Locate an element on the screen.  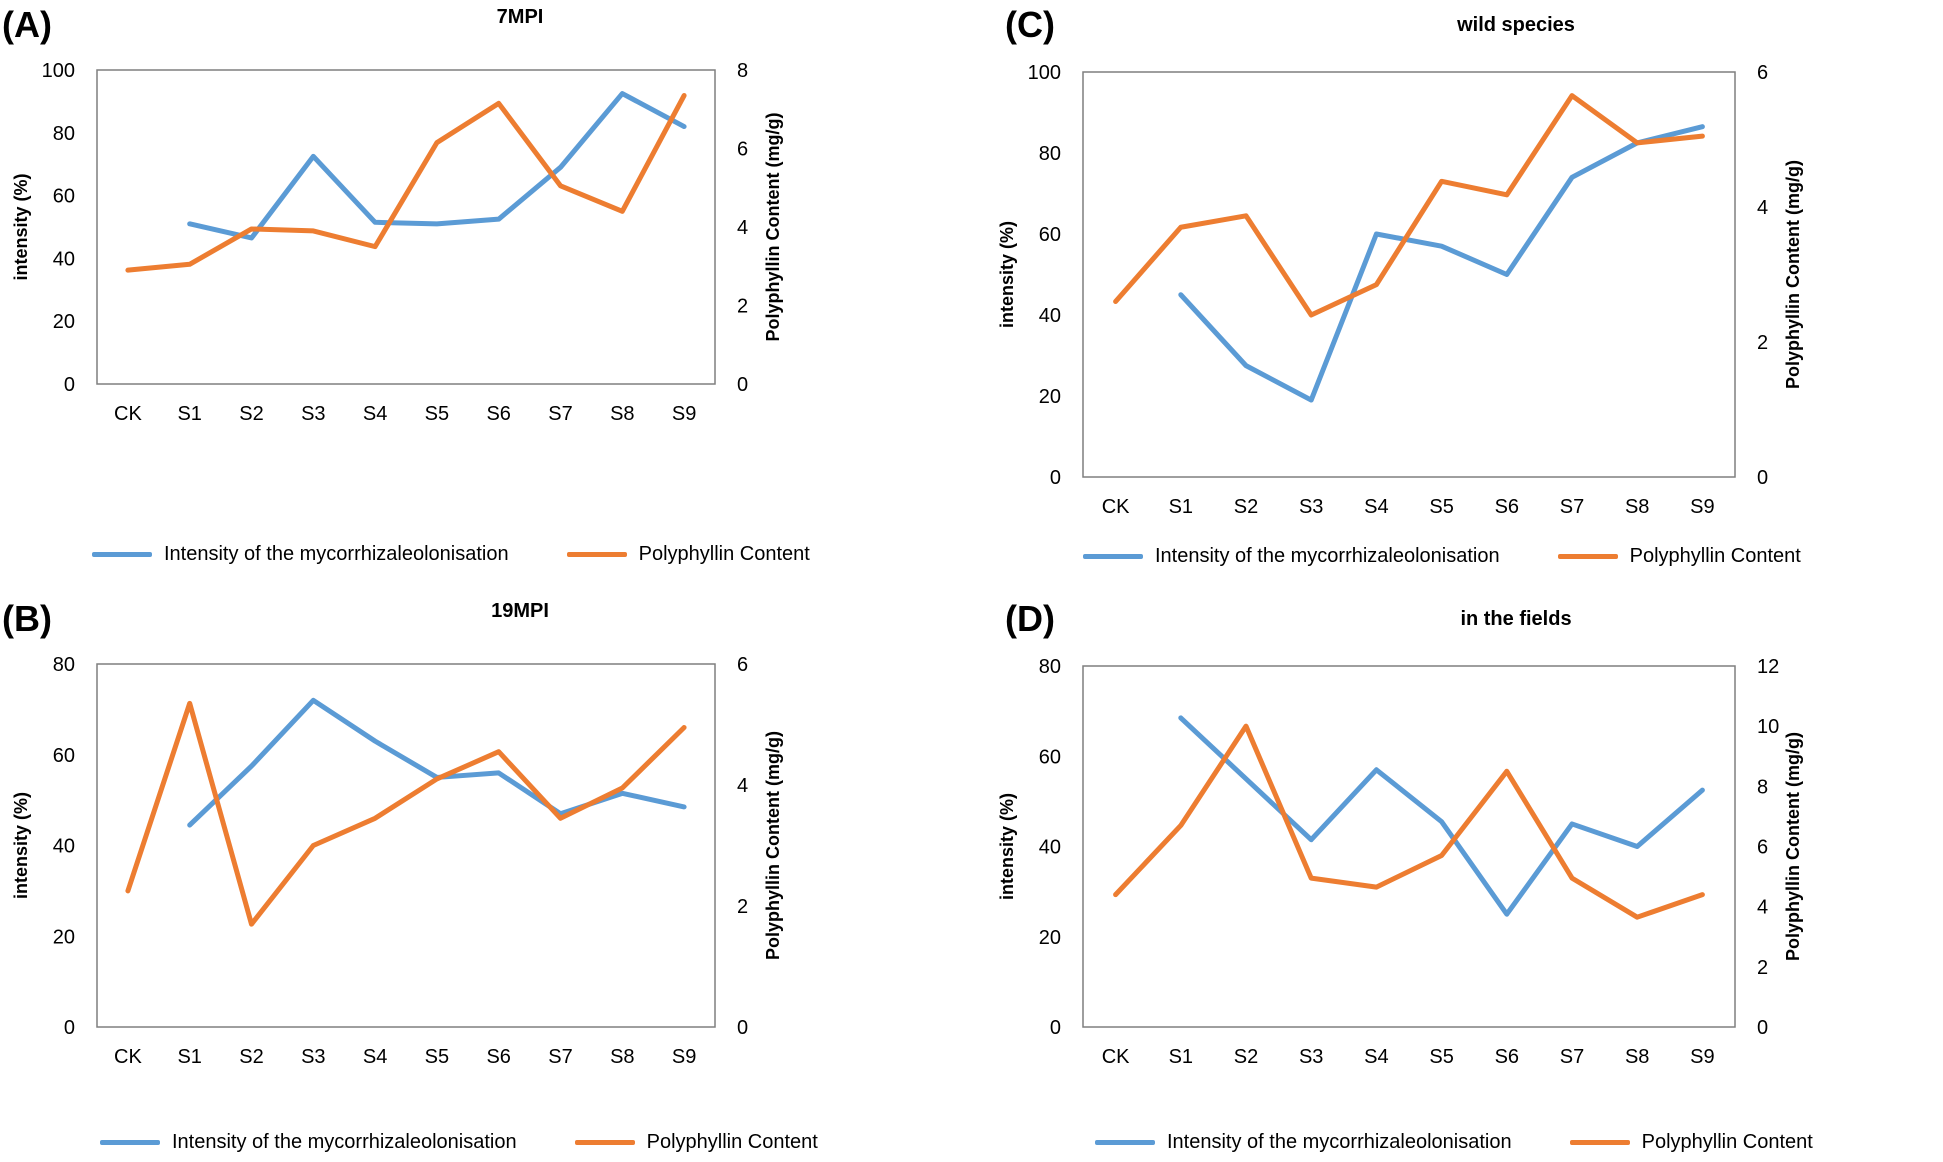
panel-letter: (A) is located at coordinates (27, 24).